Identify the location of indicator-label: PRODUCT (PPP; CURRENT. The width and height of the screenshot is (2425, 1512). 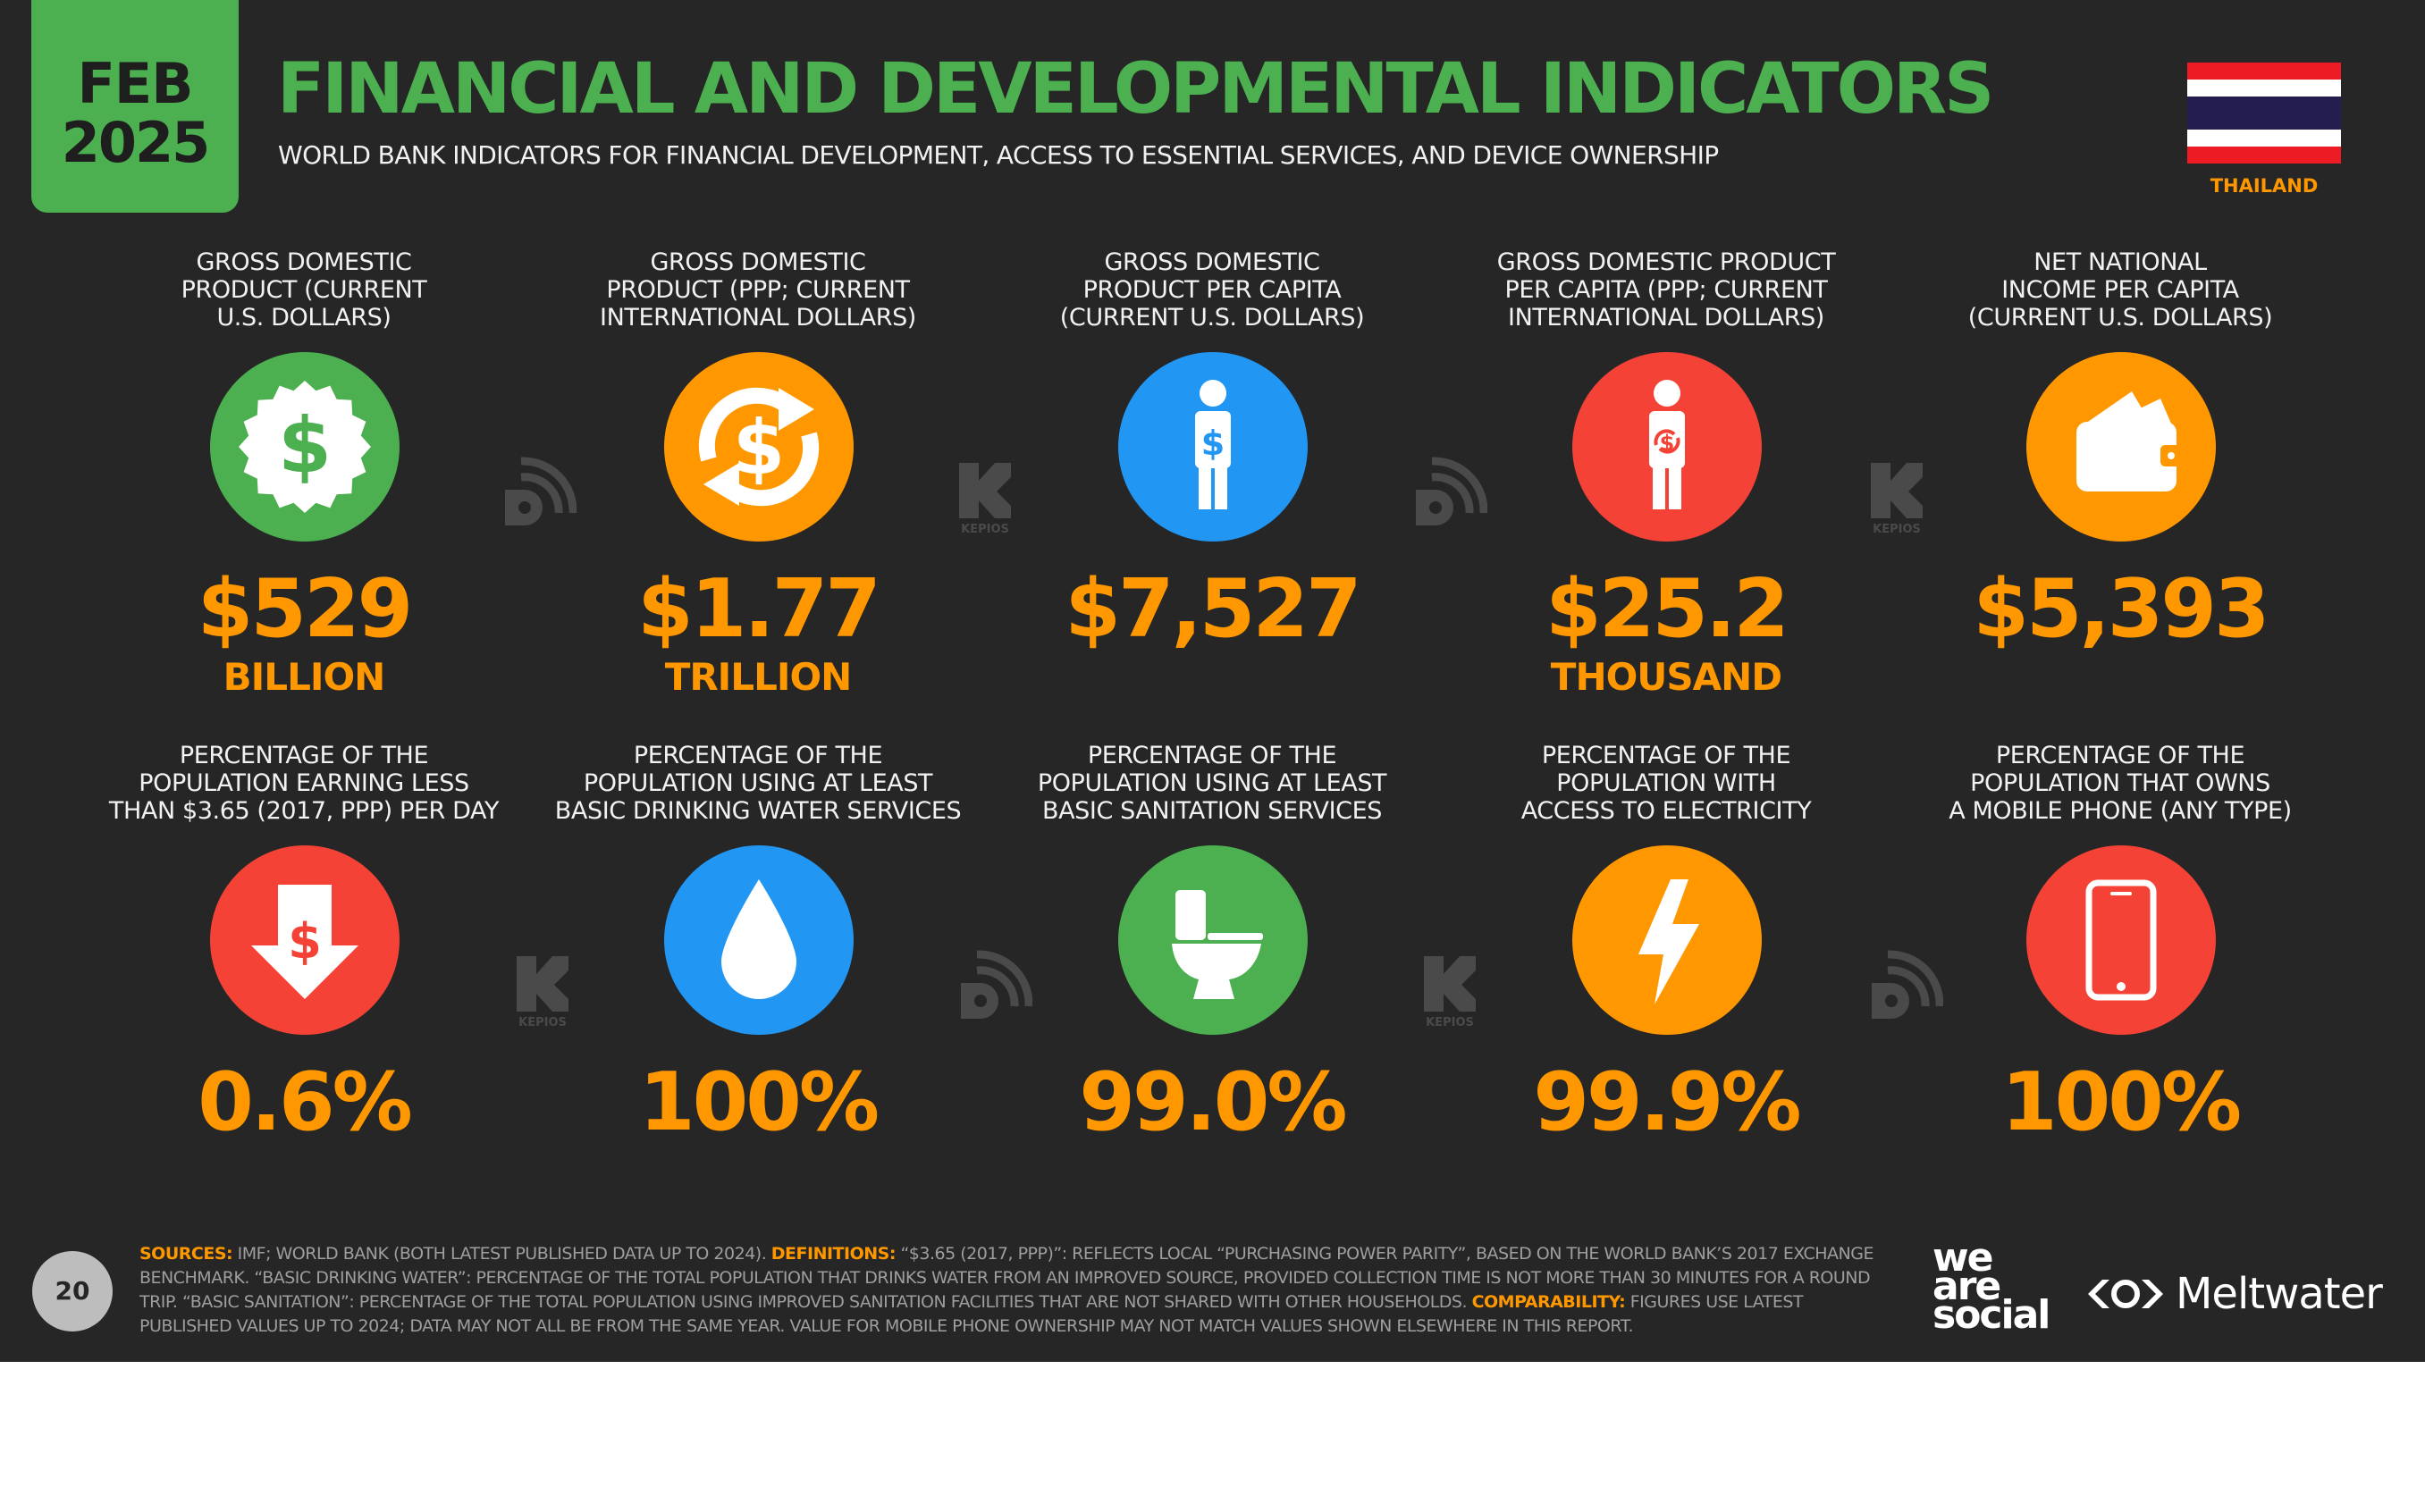
(758, 290).